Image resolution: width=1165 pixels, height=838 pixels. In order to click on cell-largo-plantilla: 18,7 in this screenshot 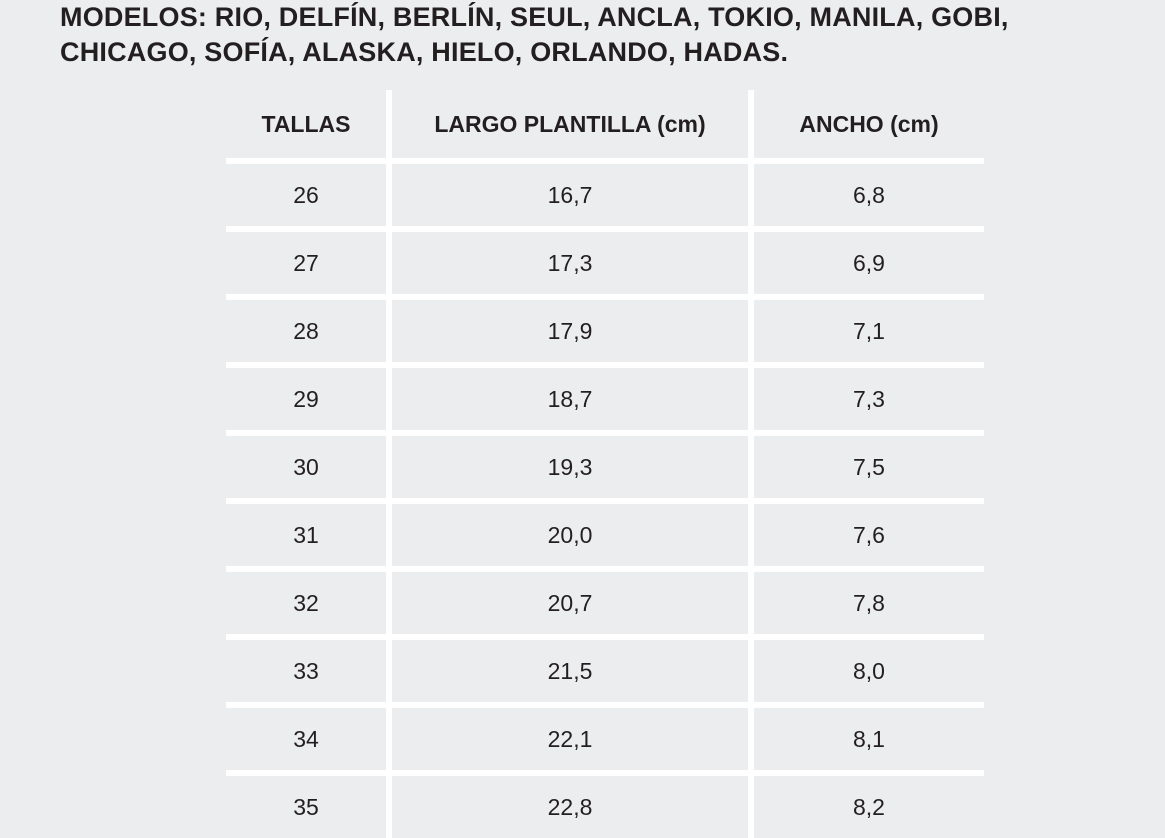, I will do `click(570, 399)`.